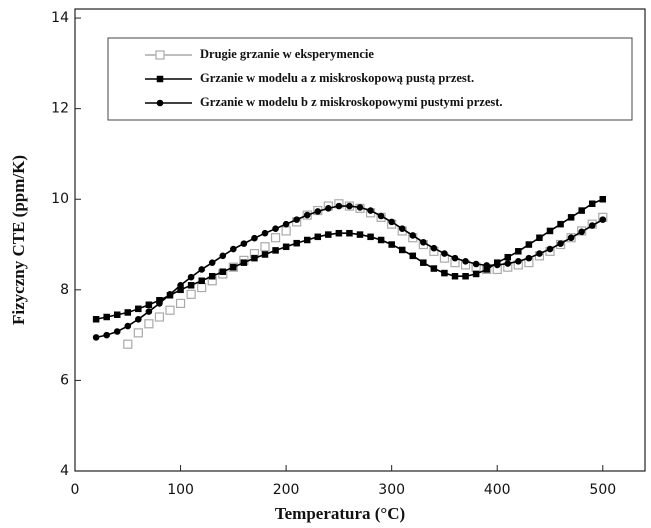  What do you see at coordinates (497, 490) in the screenshot?
I see `x-tick-label: 400` at bounding box center [497, 490].